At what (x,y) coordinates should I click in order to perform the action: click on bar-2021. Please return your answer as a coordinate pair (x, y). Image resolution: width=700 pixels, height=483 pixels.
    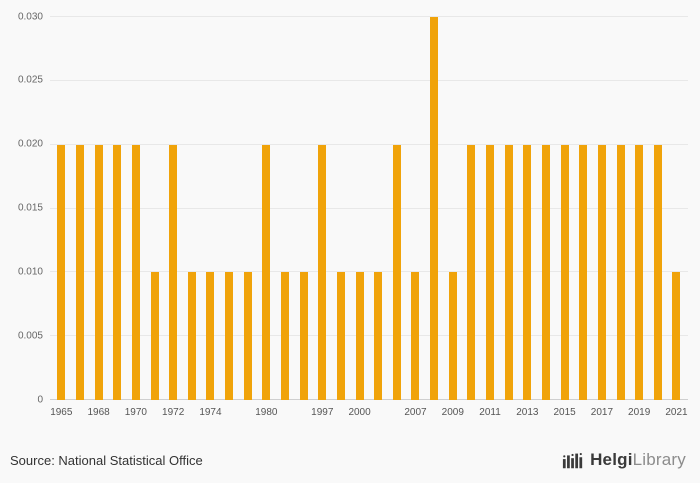
    Looking at the image, I should click on (676, 336).